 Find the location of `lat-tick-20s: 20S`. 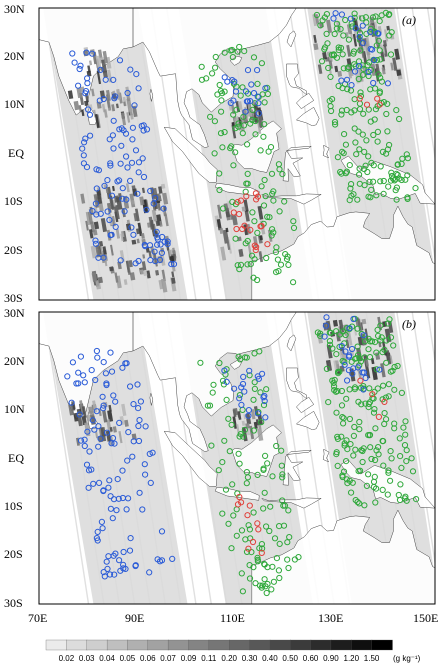

lat-tick-20s: 20S is located at coordinates (13, 250).